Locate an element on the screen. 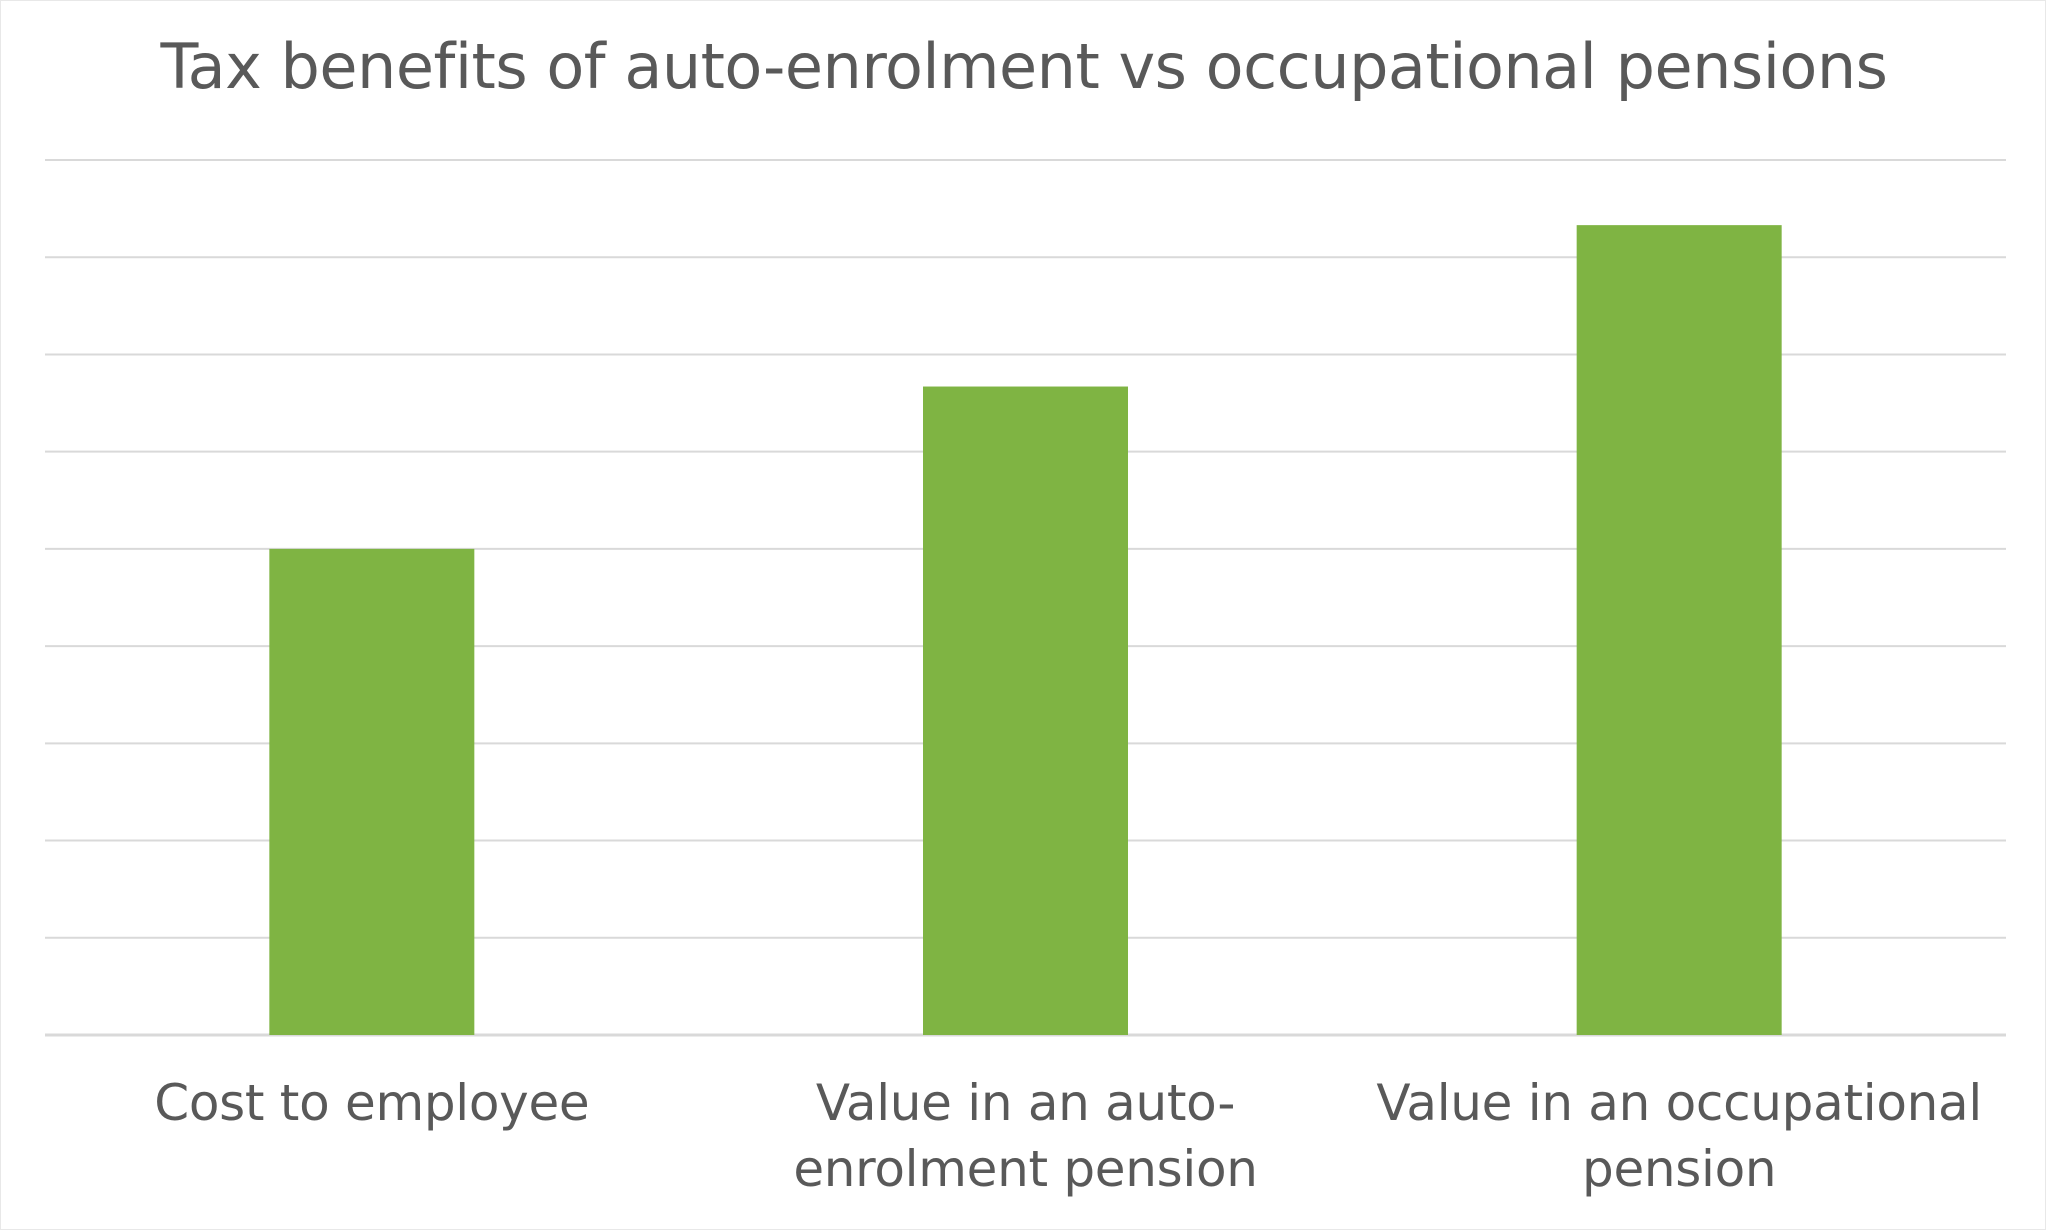 The width and height of the screenshot is (2048, 1232). x-tick-label: Value in an auto-enrolment pension is located at coordinates (1025, 1136).